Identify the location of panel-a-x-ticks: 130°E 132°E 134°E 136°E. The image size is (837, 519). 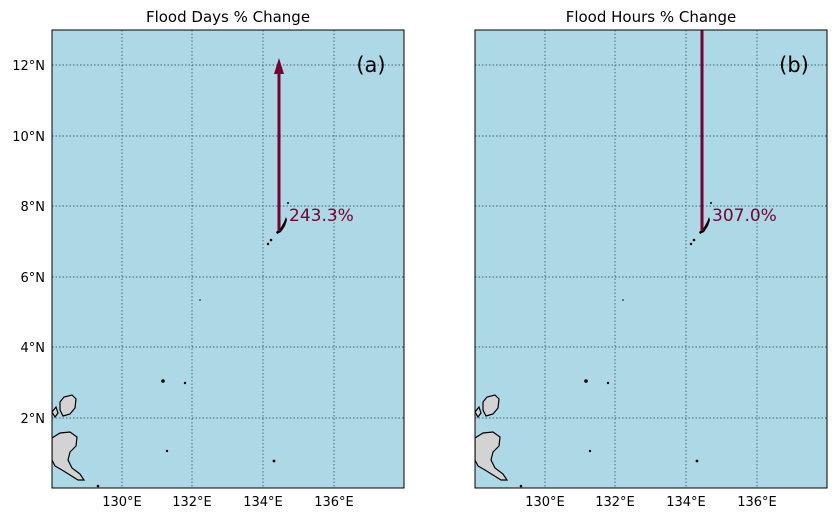
(228, 502).